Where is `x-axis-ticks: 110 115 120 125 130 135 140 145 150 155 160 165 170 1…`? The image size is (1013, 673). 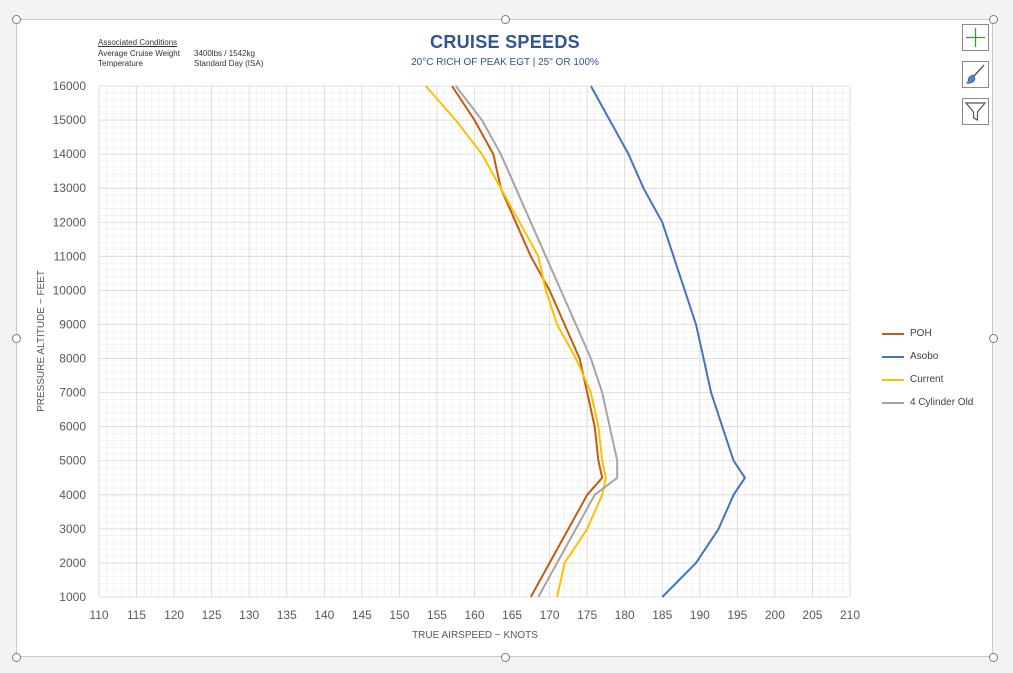
x-axis-ticks: 110 115 120 125 130 135 140 145 150 155 160 165 170 1… is located at coordinates (474, 615).